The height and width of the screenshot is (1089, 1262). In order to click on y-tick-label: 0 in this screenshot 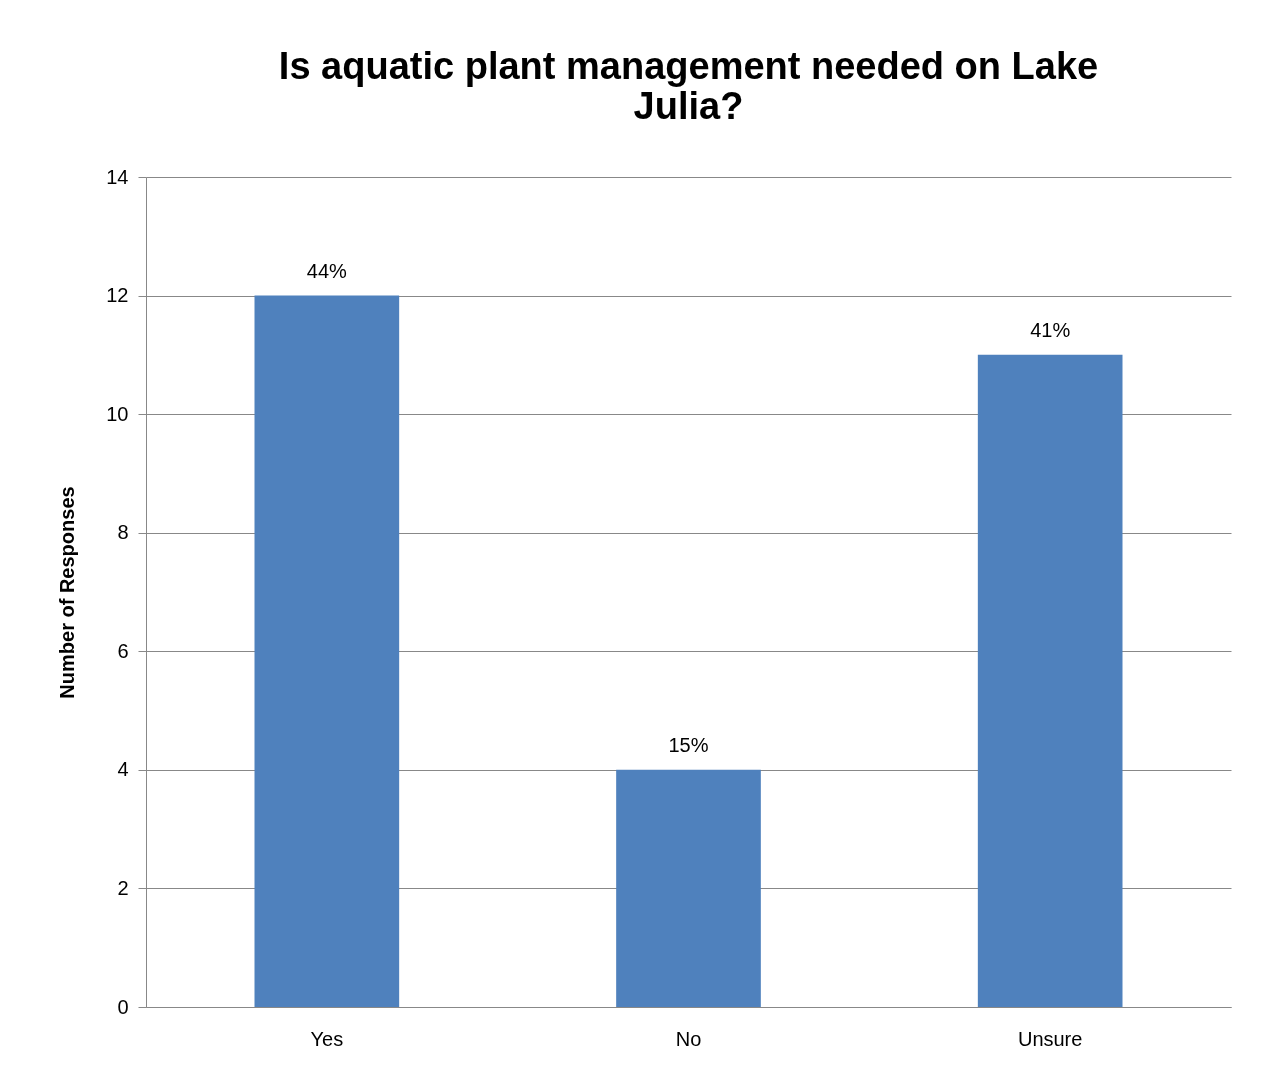, I will do `click(123, 1006)`.